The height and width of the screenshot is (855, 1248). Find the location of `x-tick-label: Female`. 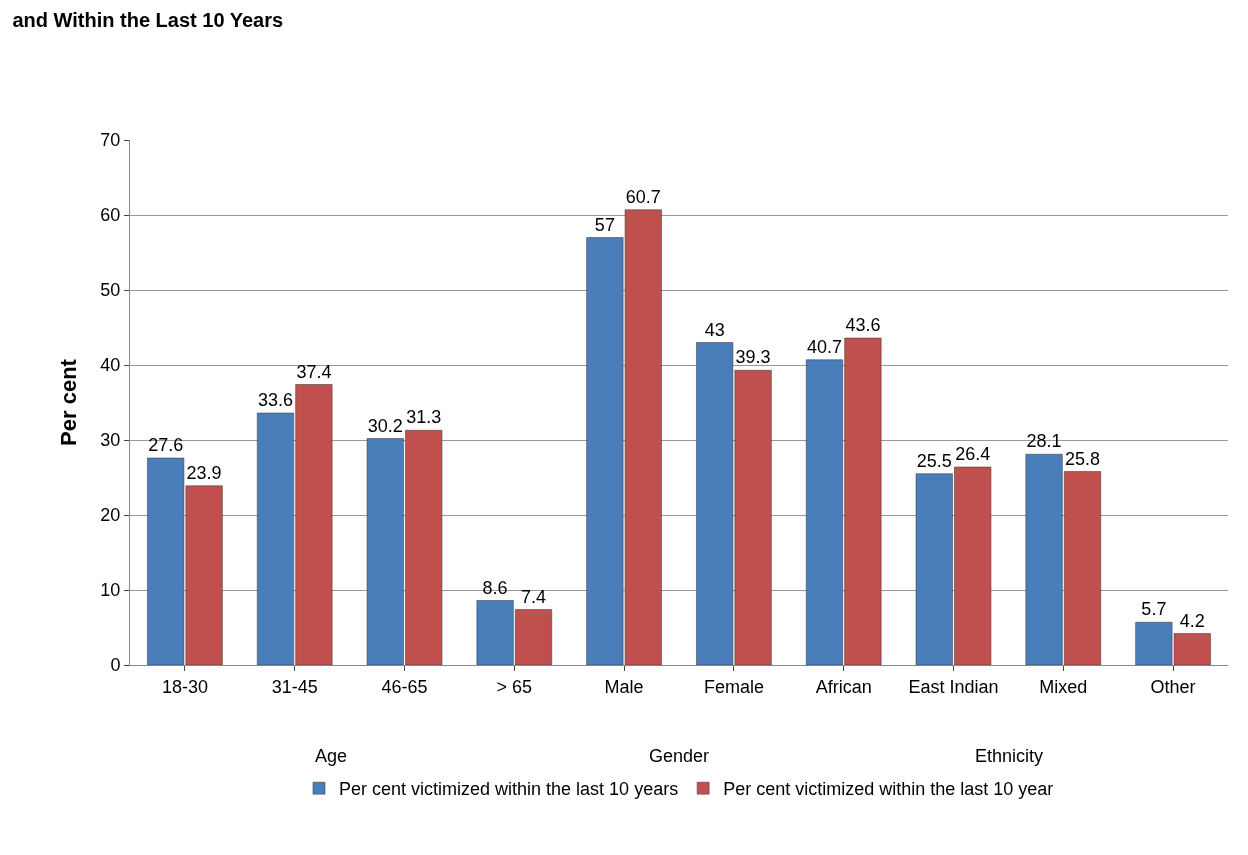

x-tick-label: Female is located at coordinates (733, 686).